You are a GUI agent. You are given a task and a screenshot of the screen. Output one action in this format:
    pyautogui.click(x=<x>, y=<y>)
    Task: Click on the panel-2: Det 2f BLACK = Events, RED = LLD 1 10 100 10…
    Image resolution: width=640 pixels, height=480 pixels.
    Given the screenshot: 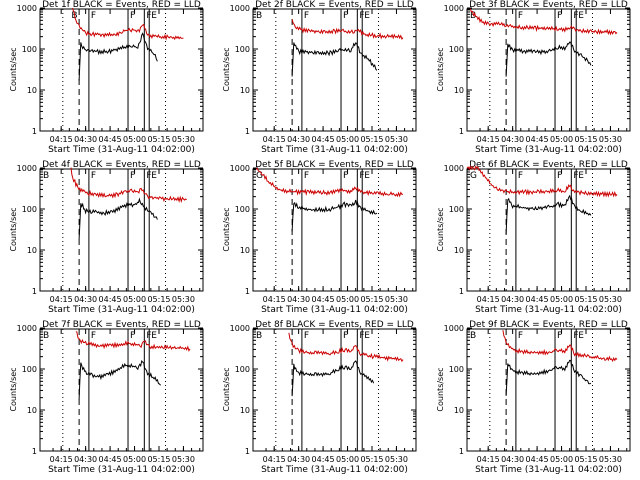 What is the action you would take?
    pyautogui.click(x=319, y=77)
    